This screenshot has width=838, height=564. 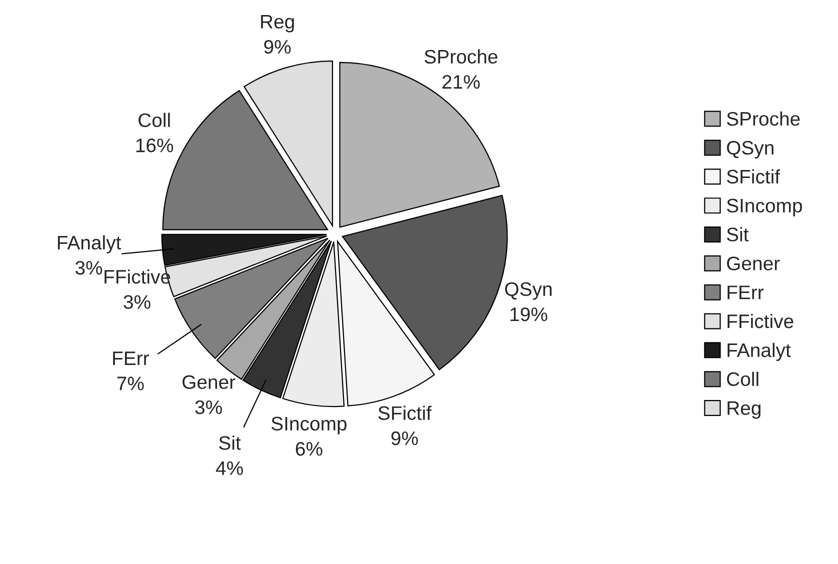 I want to click on slice-label: Gener, so click(x=209, y=382).